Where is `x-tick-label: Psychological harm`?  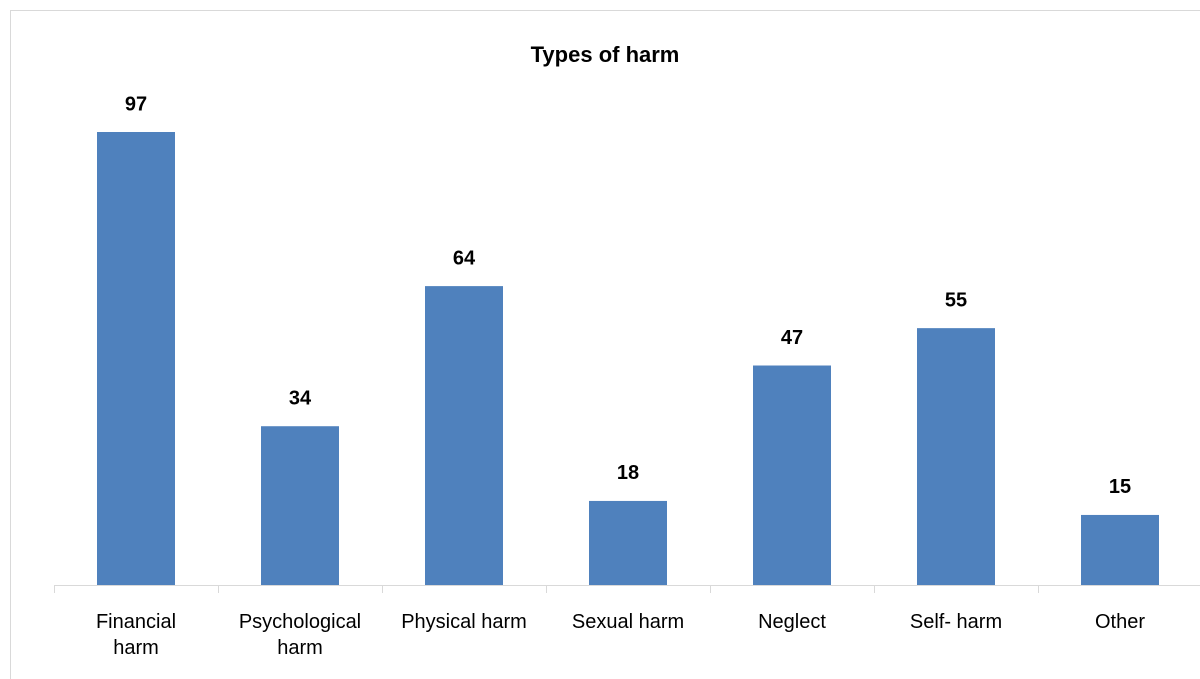
x-tick-label: Psychological harm is located at coordinates (300, 635).